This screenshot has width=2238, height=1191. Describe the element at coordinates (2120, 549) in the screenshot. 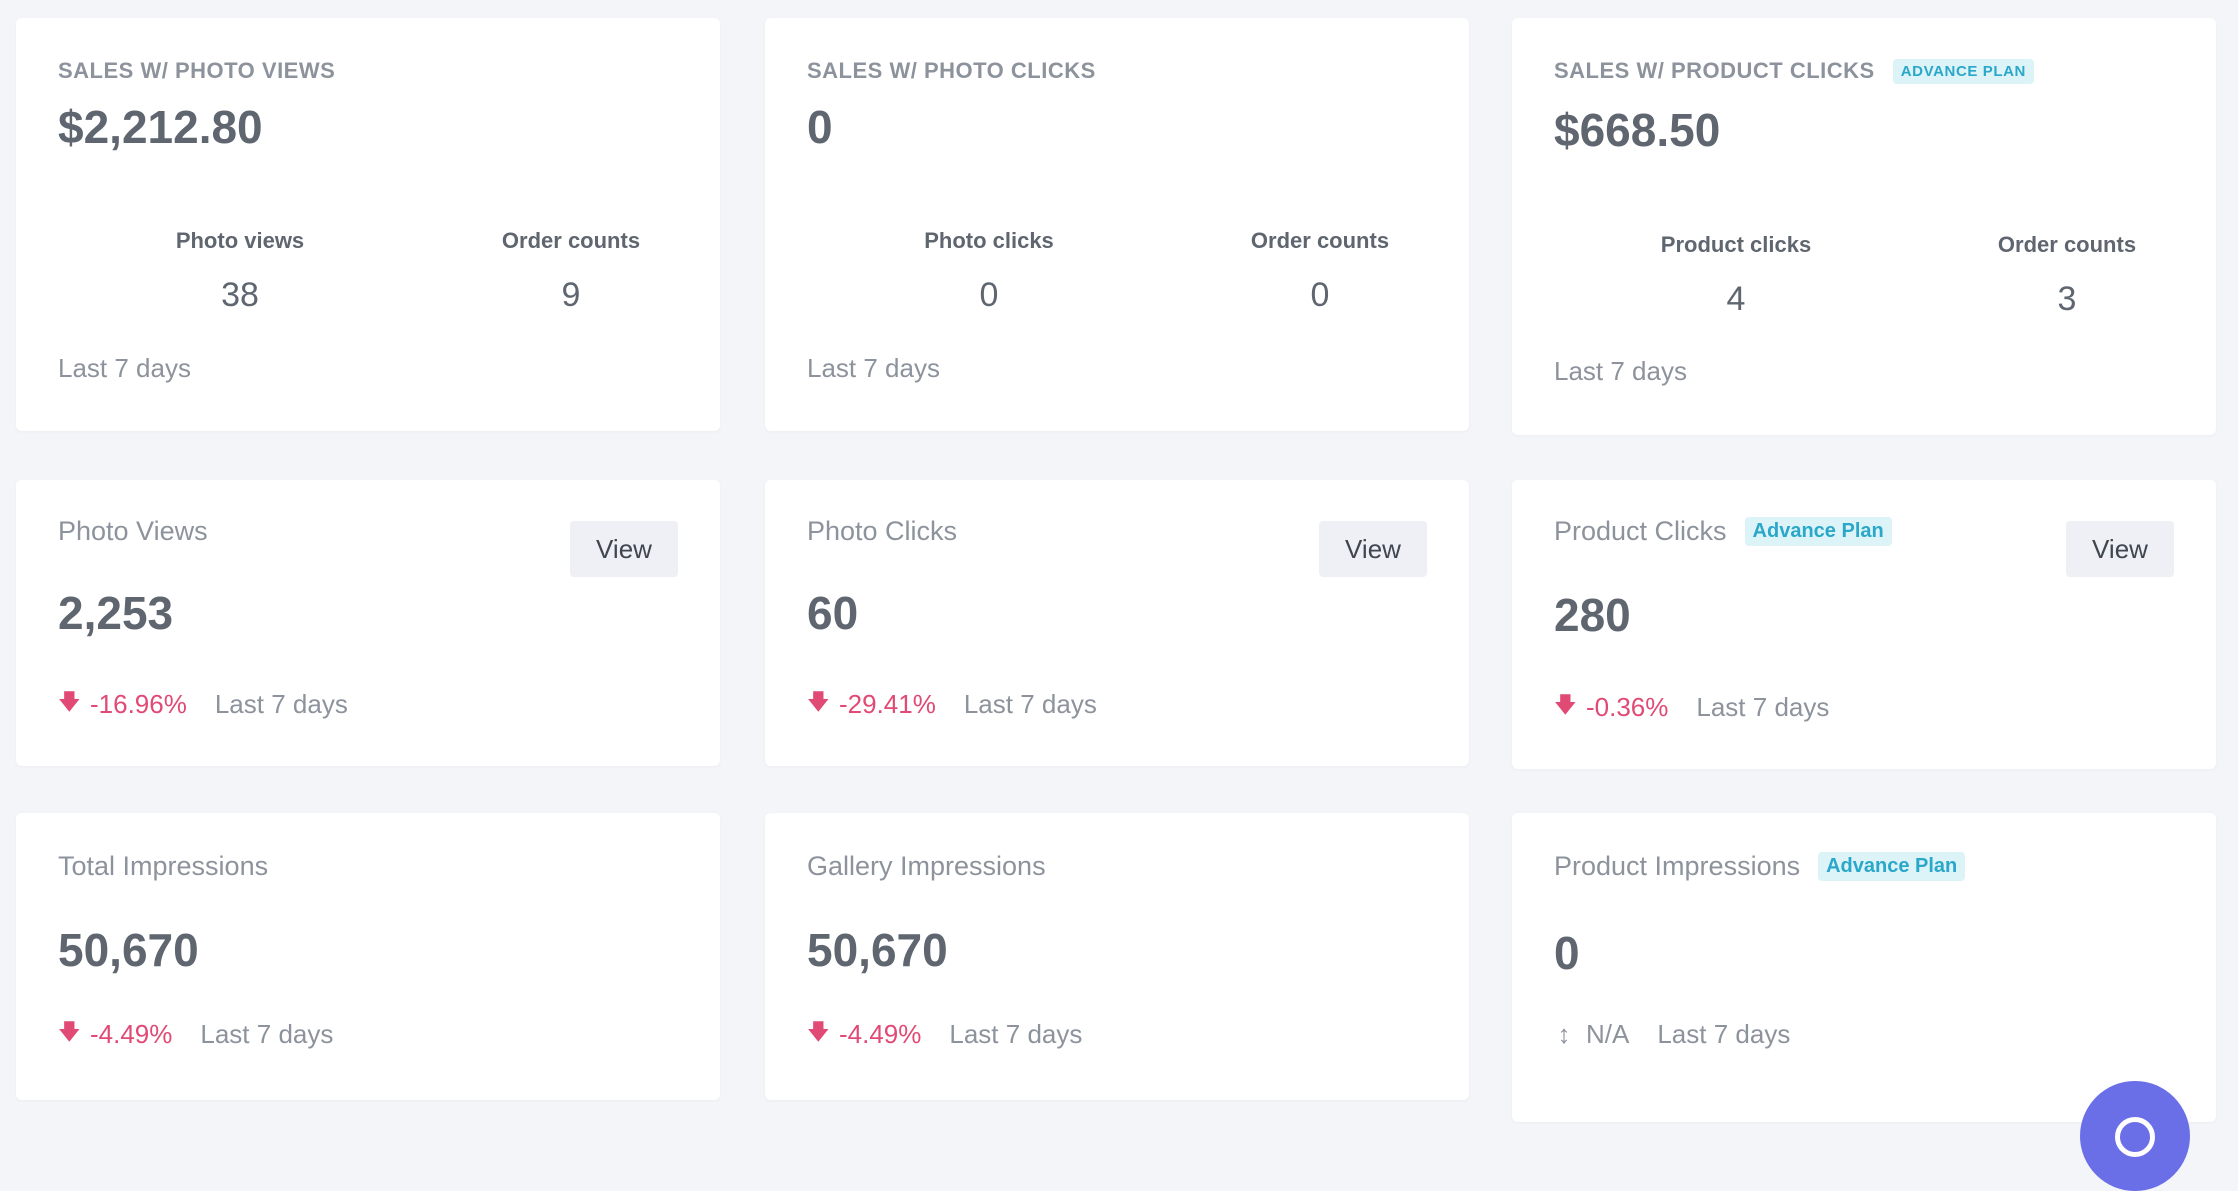

I see `view-product-clicks-button: View` at that location.